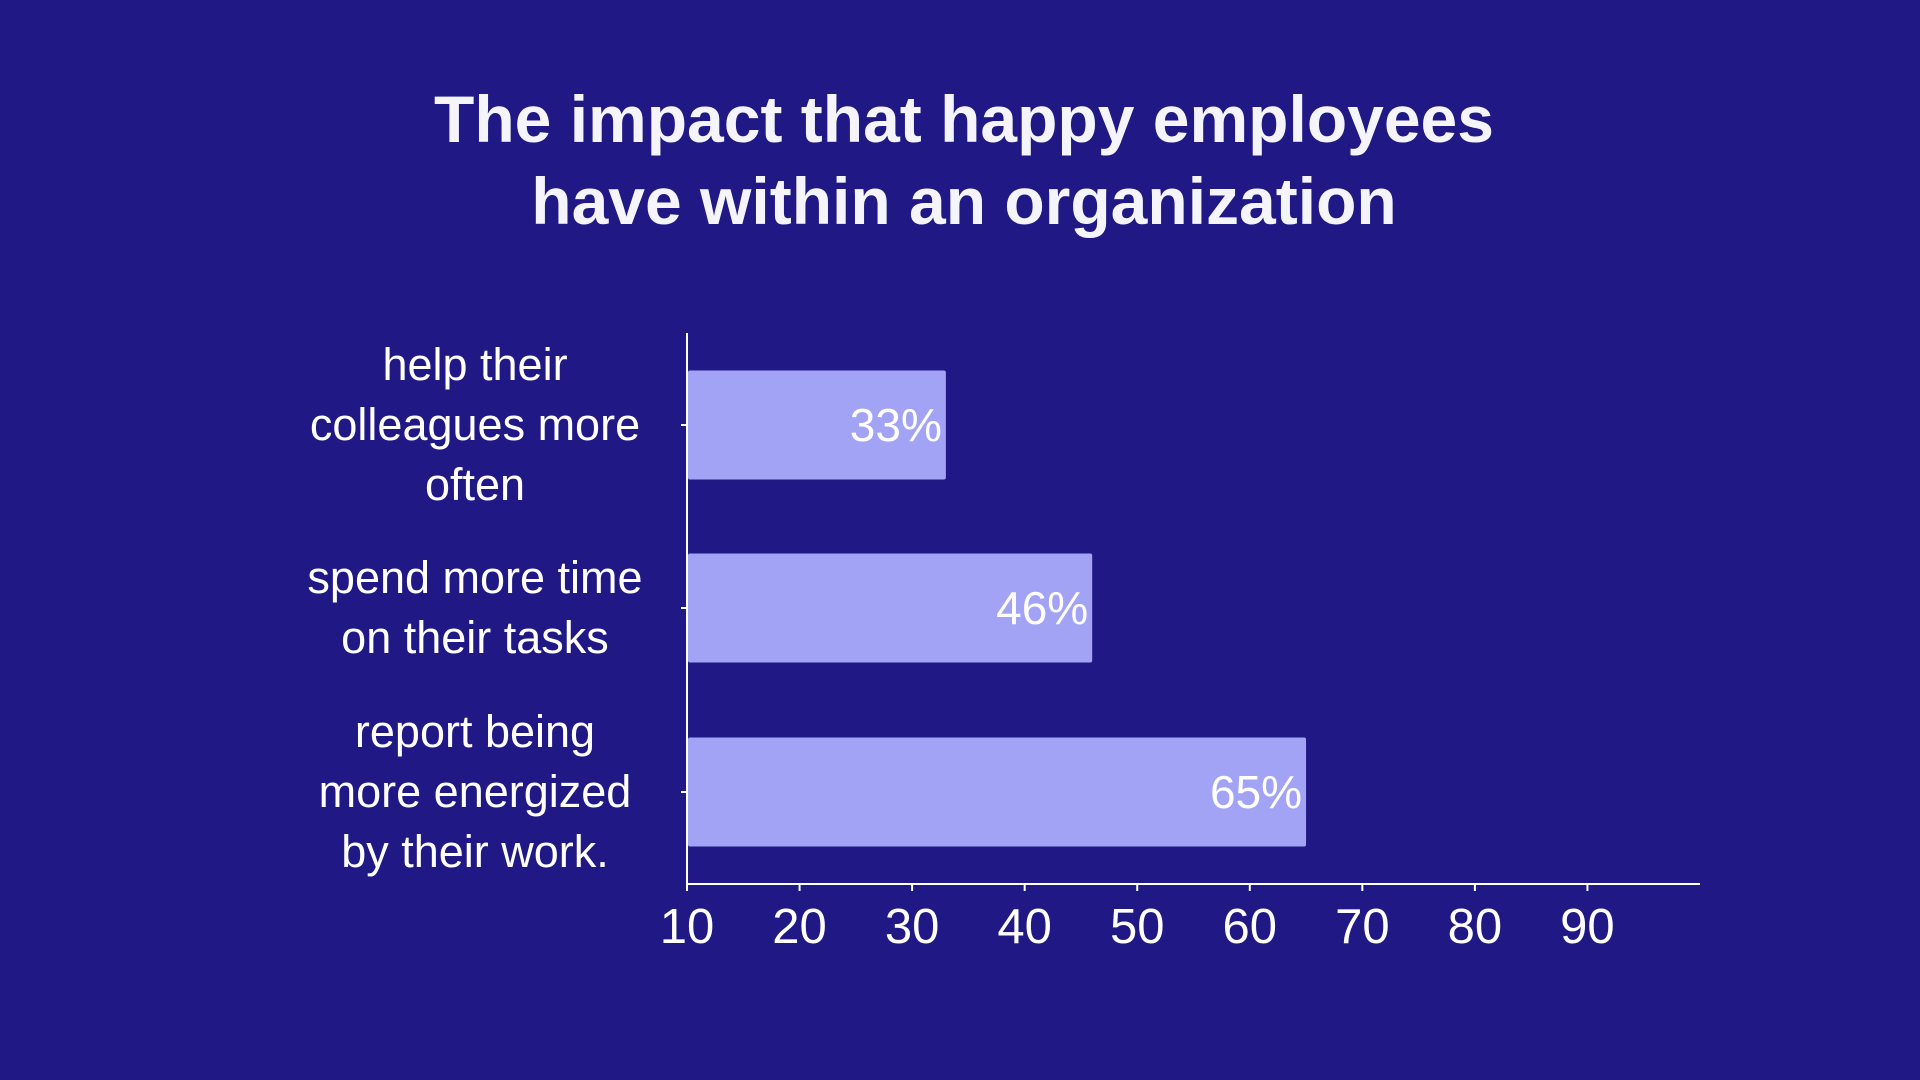  What do you see at coordinates (1362, 927) in the screenshot?
I see `x-tick-label: 70` at bounding box center [1362, 927].